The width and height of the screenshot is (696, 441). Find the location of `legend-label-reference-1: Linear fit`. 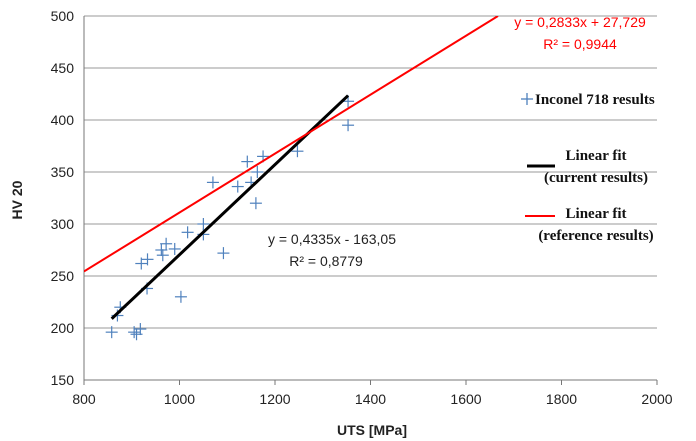

legend-label-reference-1: Linear fit is located at coordinates (596, 214).